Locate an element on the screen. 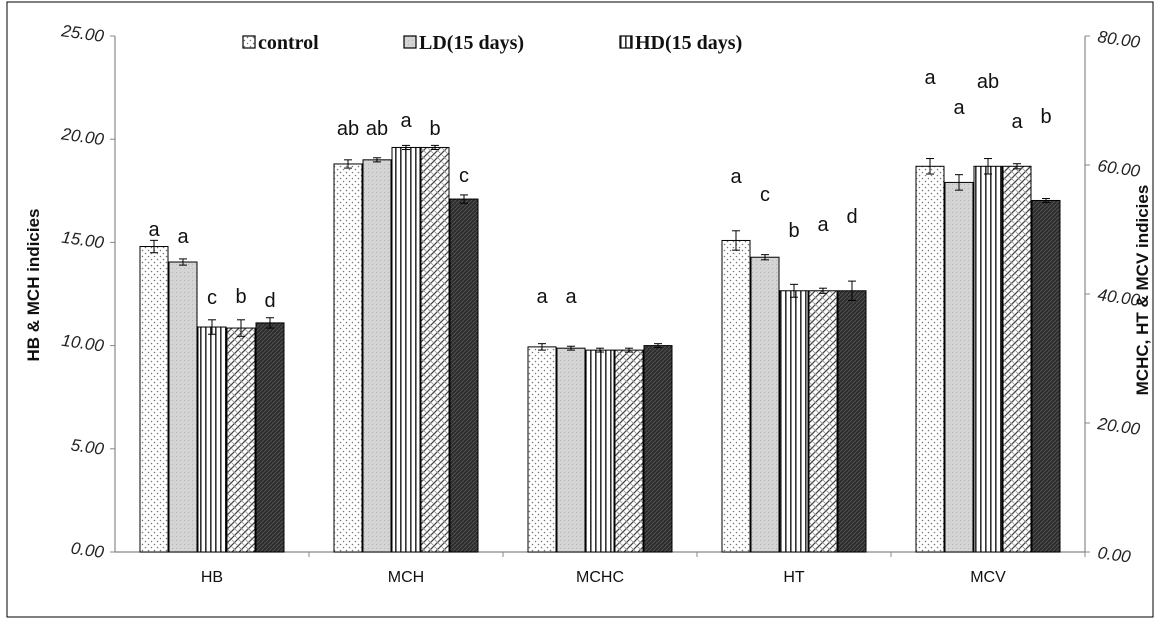  y-right-tick-label: 0.00 is located at coordinates (1114, 554).